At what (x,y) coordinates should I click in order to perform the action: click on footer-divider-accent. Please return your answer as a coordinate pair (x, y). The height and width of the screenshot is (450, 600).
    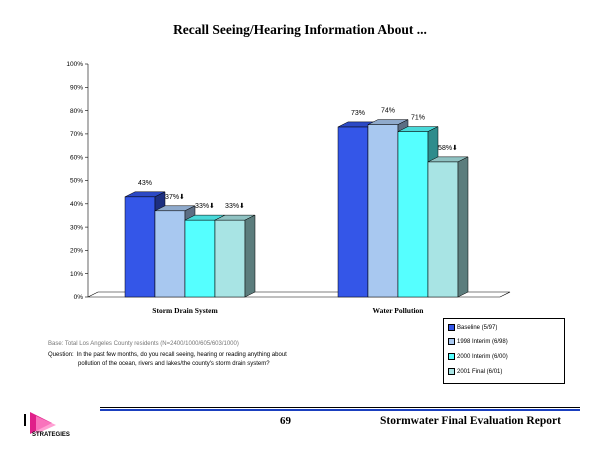
    Looking at the image, I should click on (340, 410).